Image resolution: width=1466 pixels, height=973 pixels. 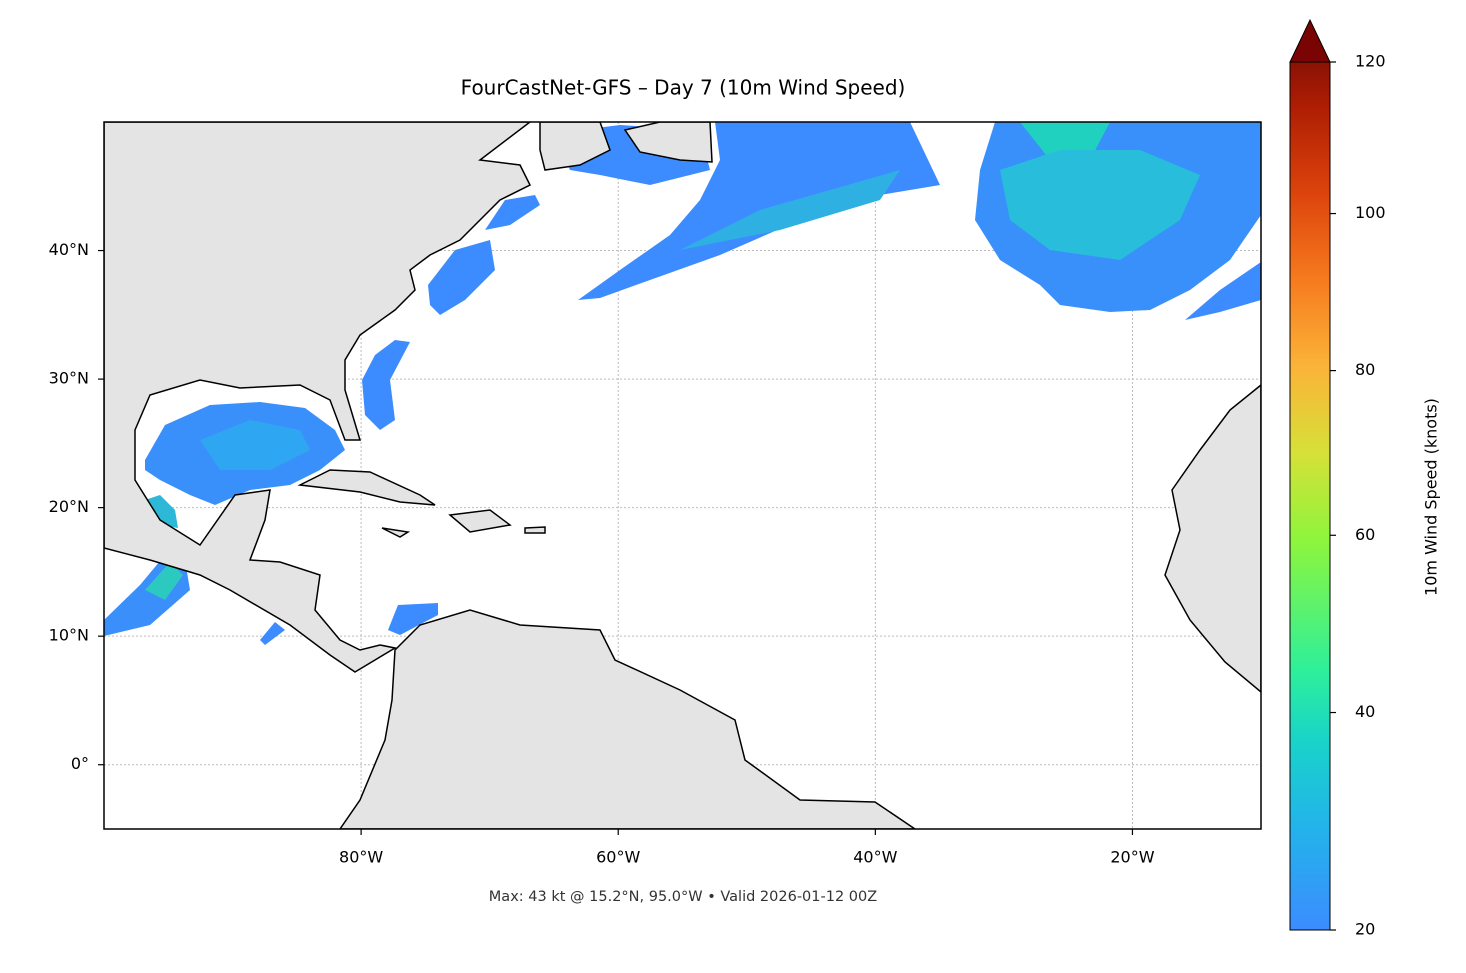 What do you see at coordinates (618, 857) in the screenshot?
I see `x-tick-label: 60°W` at bounding box center [618, 857].